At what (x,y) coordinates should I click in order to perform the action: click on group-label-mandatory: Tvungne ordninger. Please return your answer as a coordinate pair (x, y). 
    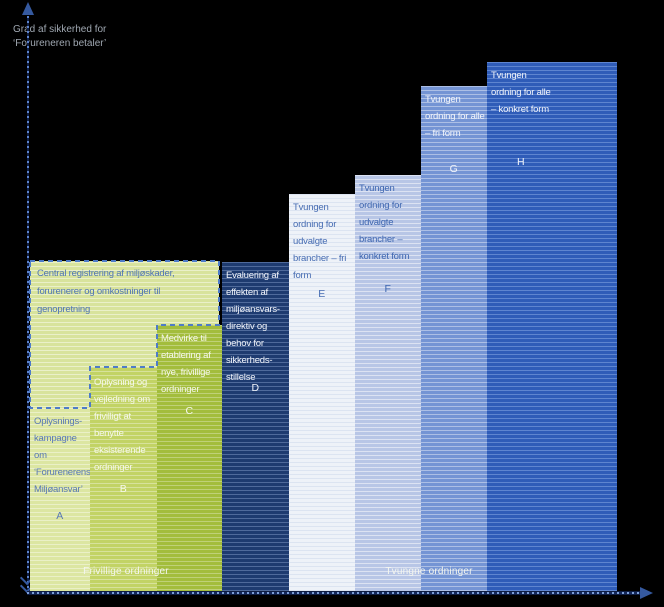
    Looking at the image, I should click on (429, 571).